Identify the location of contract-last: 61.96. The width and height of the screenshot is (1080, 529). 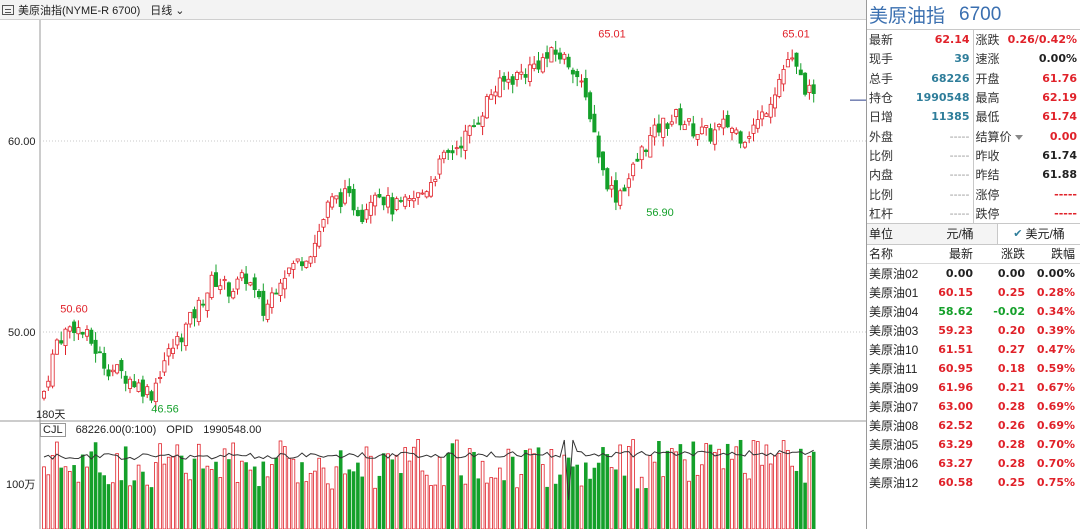
(955, 387).